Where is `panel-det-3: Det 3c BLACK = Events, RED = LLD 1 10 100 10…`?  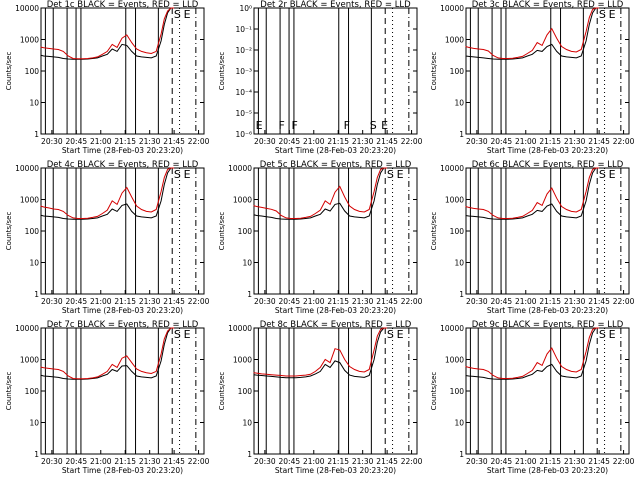 panel-det-3: Det 3c BLACK = Events, RED = LLD 1 10 100 10… is located at coordinates (532, 77).